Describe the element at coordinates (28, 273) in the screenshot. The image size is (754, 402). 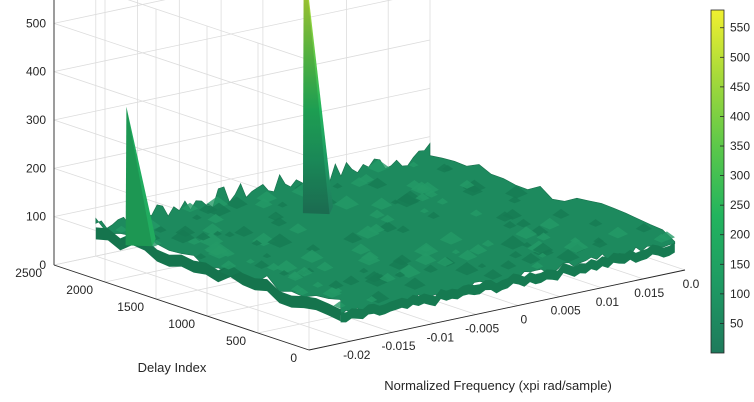
I see `y-tick-label: 2500` at that location.